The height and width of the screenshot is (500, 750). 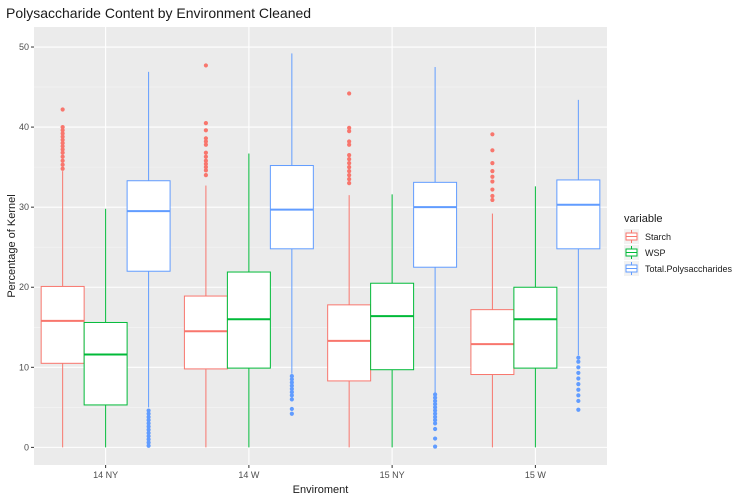 What do you see at coordinates (678, 244) in the screenshot?
I see `legend: variable Starch WSP Total.Polysaccharides` at bounding box center [678, 244].